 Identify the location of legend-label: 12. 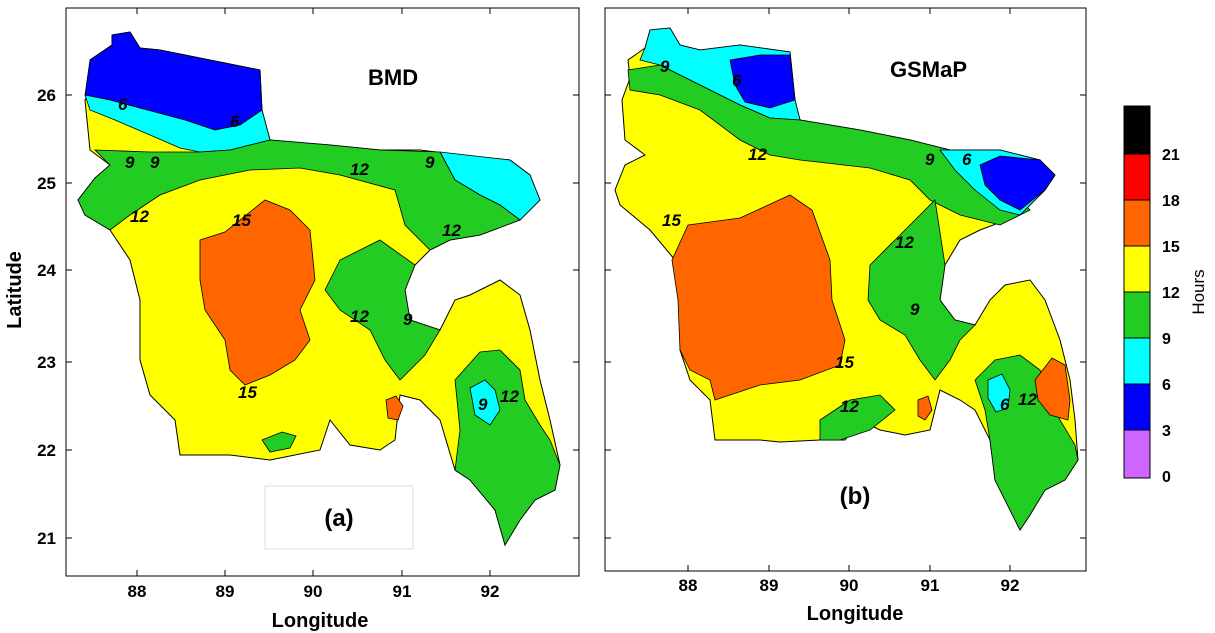
(1171, 293).